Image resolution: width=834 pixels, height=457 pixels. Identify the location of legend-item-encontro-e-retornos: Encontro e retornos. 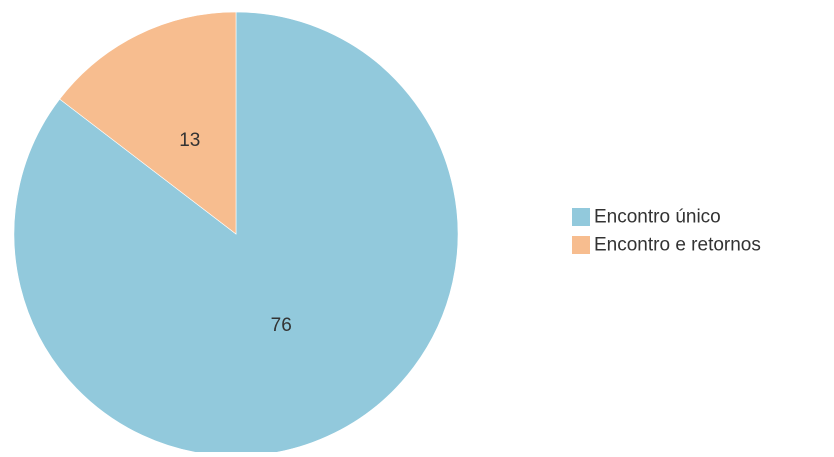
(666, 245).